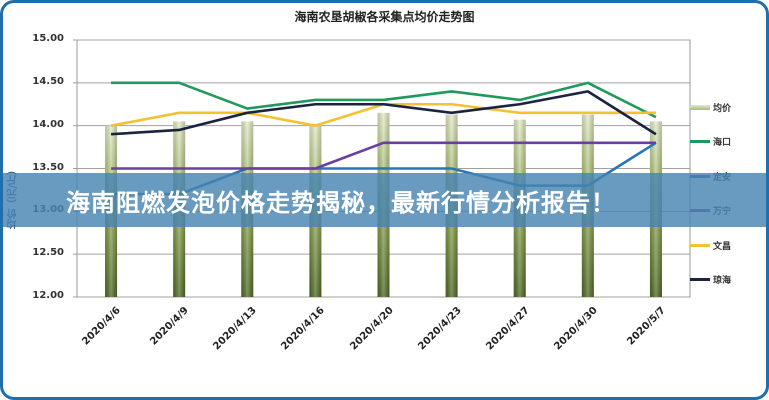 This screenshot has width=769, height=400. Describe the element at coordinates (48, 253) in the screenshot. I see `y-tick-label: 12.50` at that location.